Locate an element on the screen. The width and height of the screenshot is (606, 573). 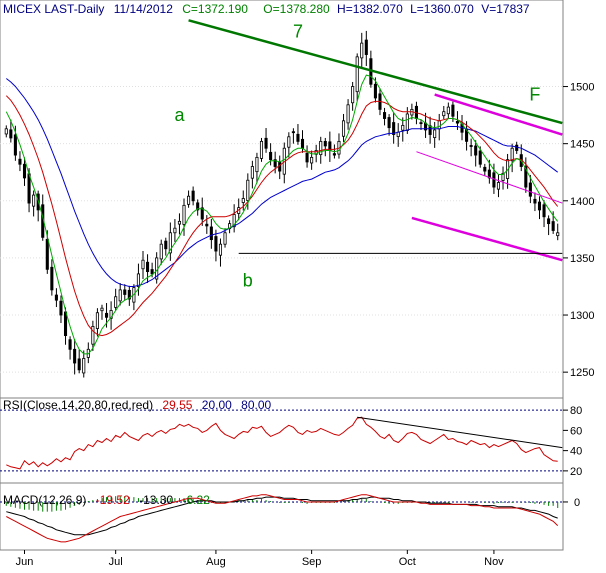
rsi-low-level: 20.00 is located at coordinates (217, 405).